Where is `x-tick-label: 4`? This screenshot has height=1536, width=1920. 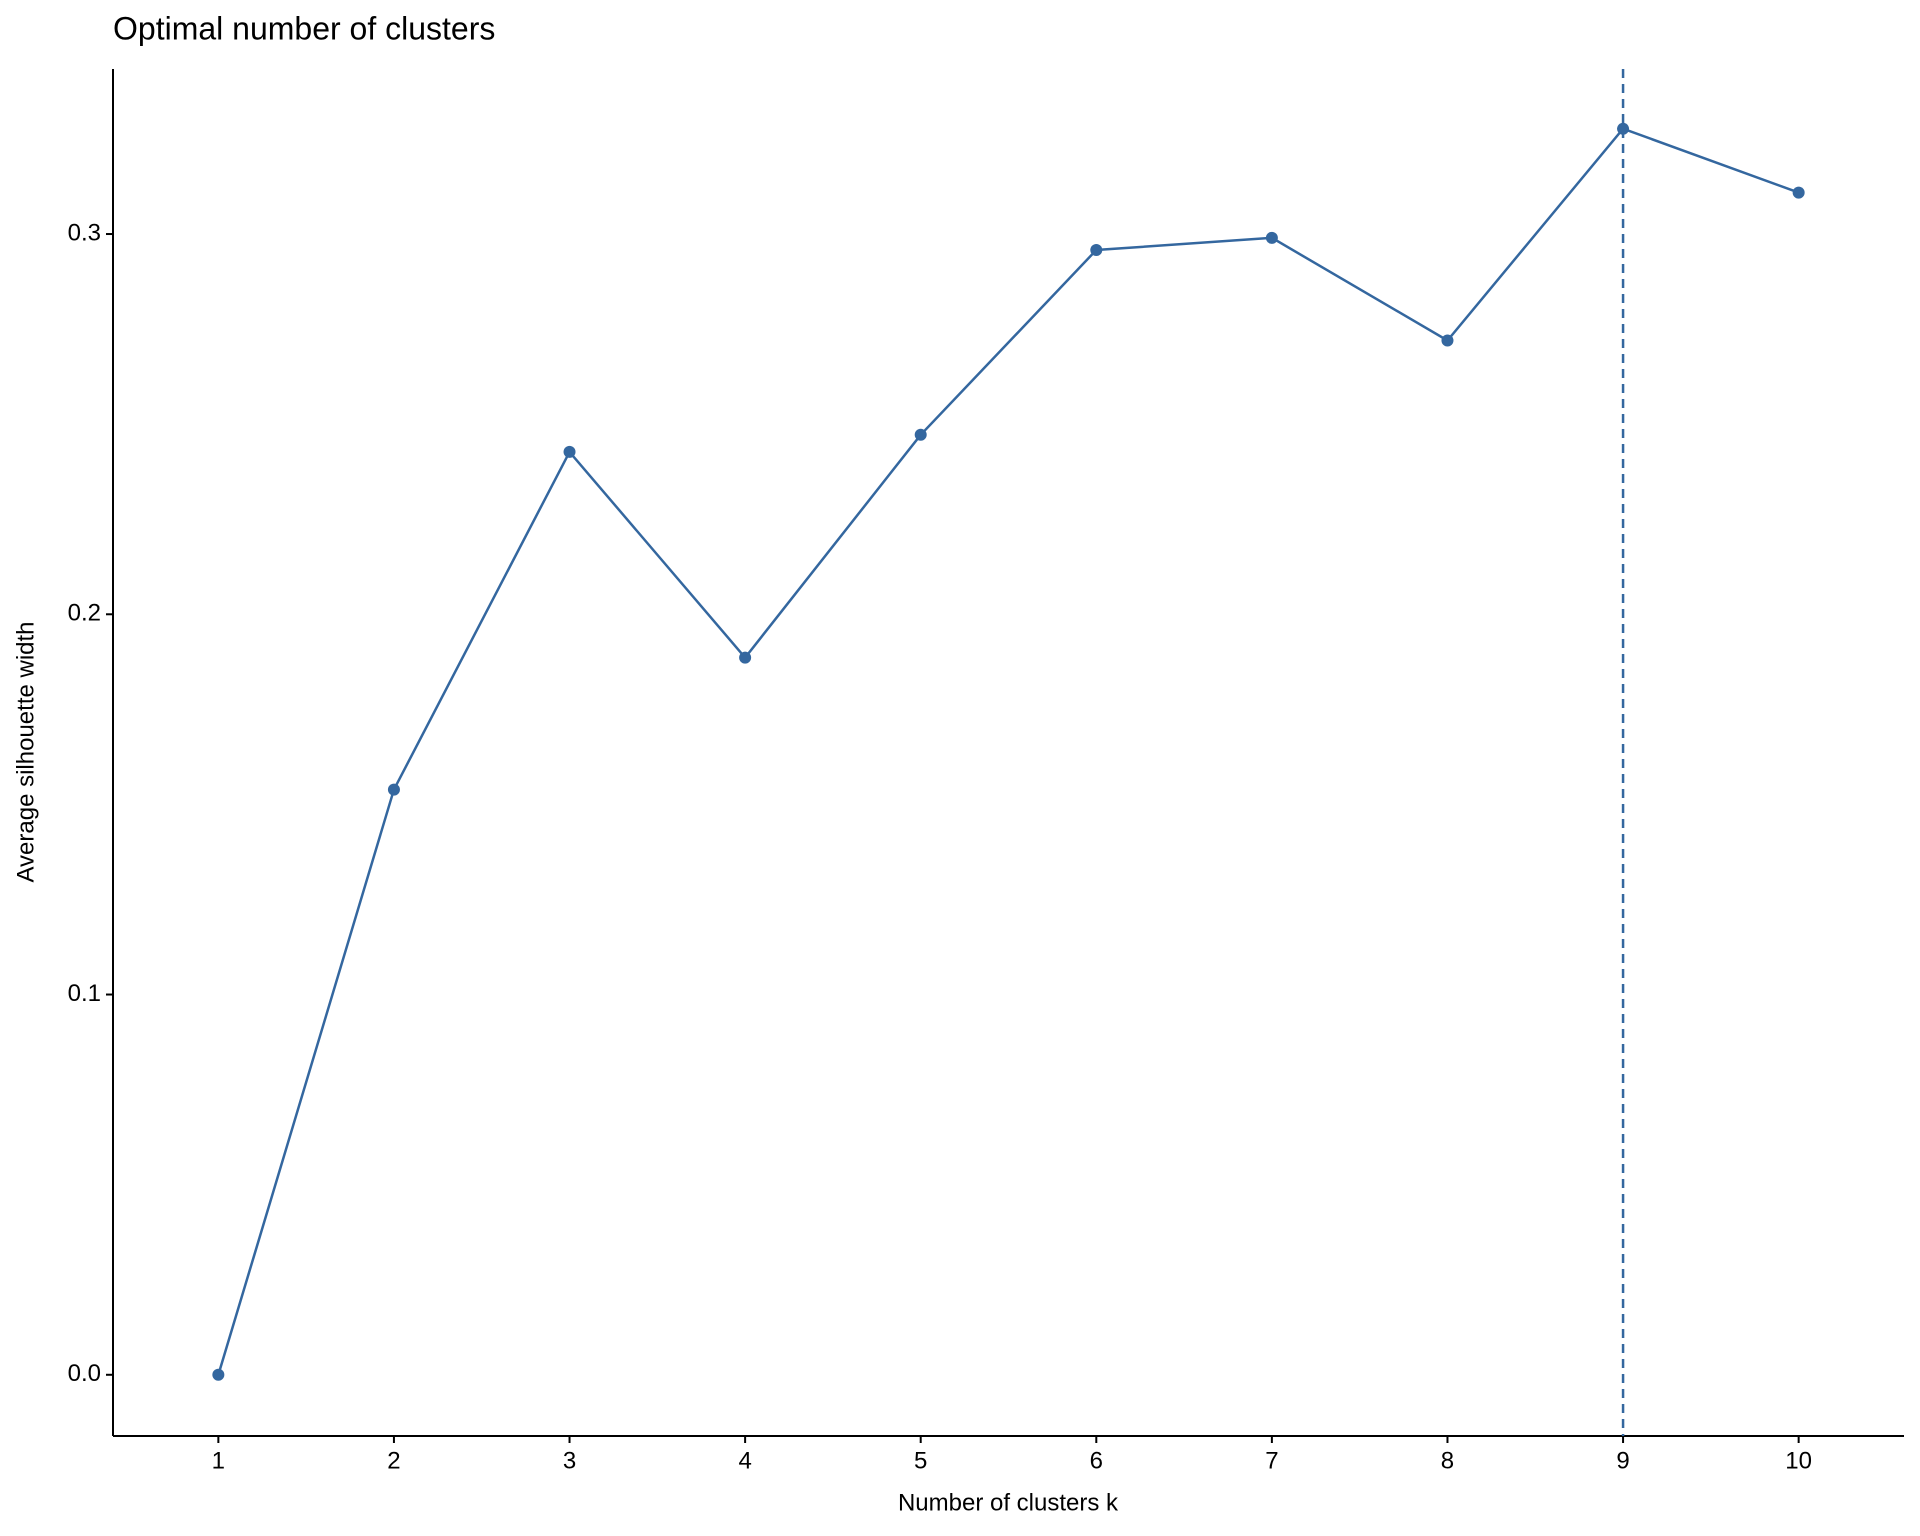
x-tick-label: 4 is located at coordinates (744, 1460).